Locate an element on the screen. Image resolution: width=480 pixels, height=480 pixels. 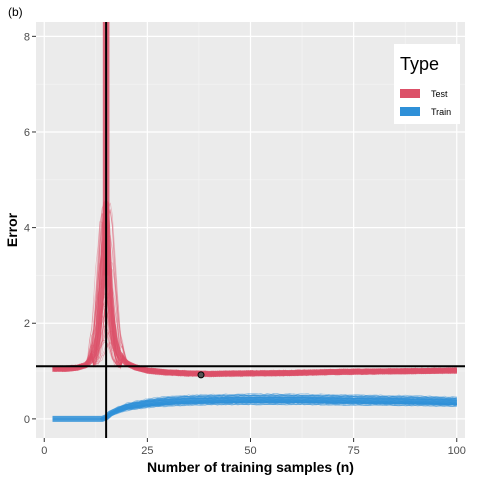
y-tick-label: 2 is located at coordinates (27, 324).